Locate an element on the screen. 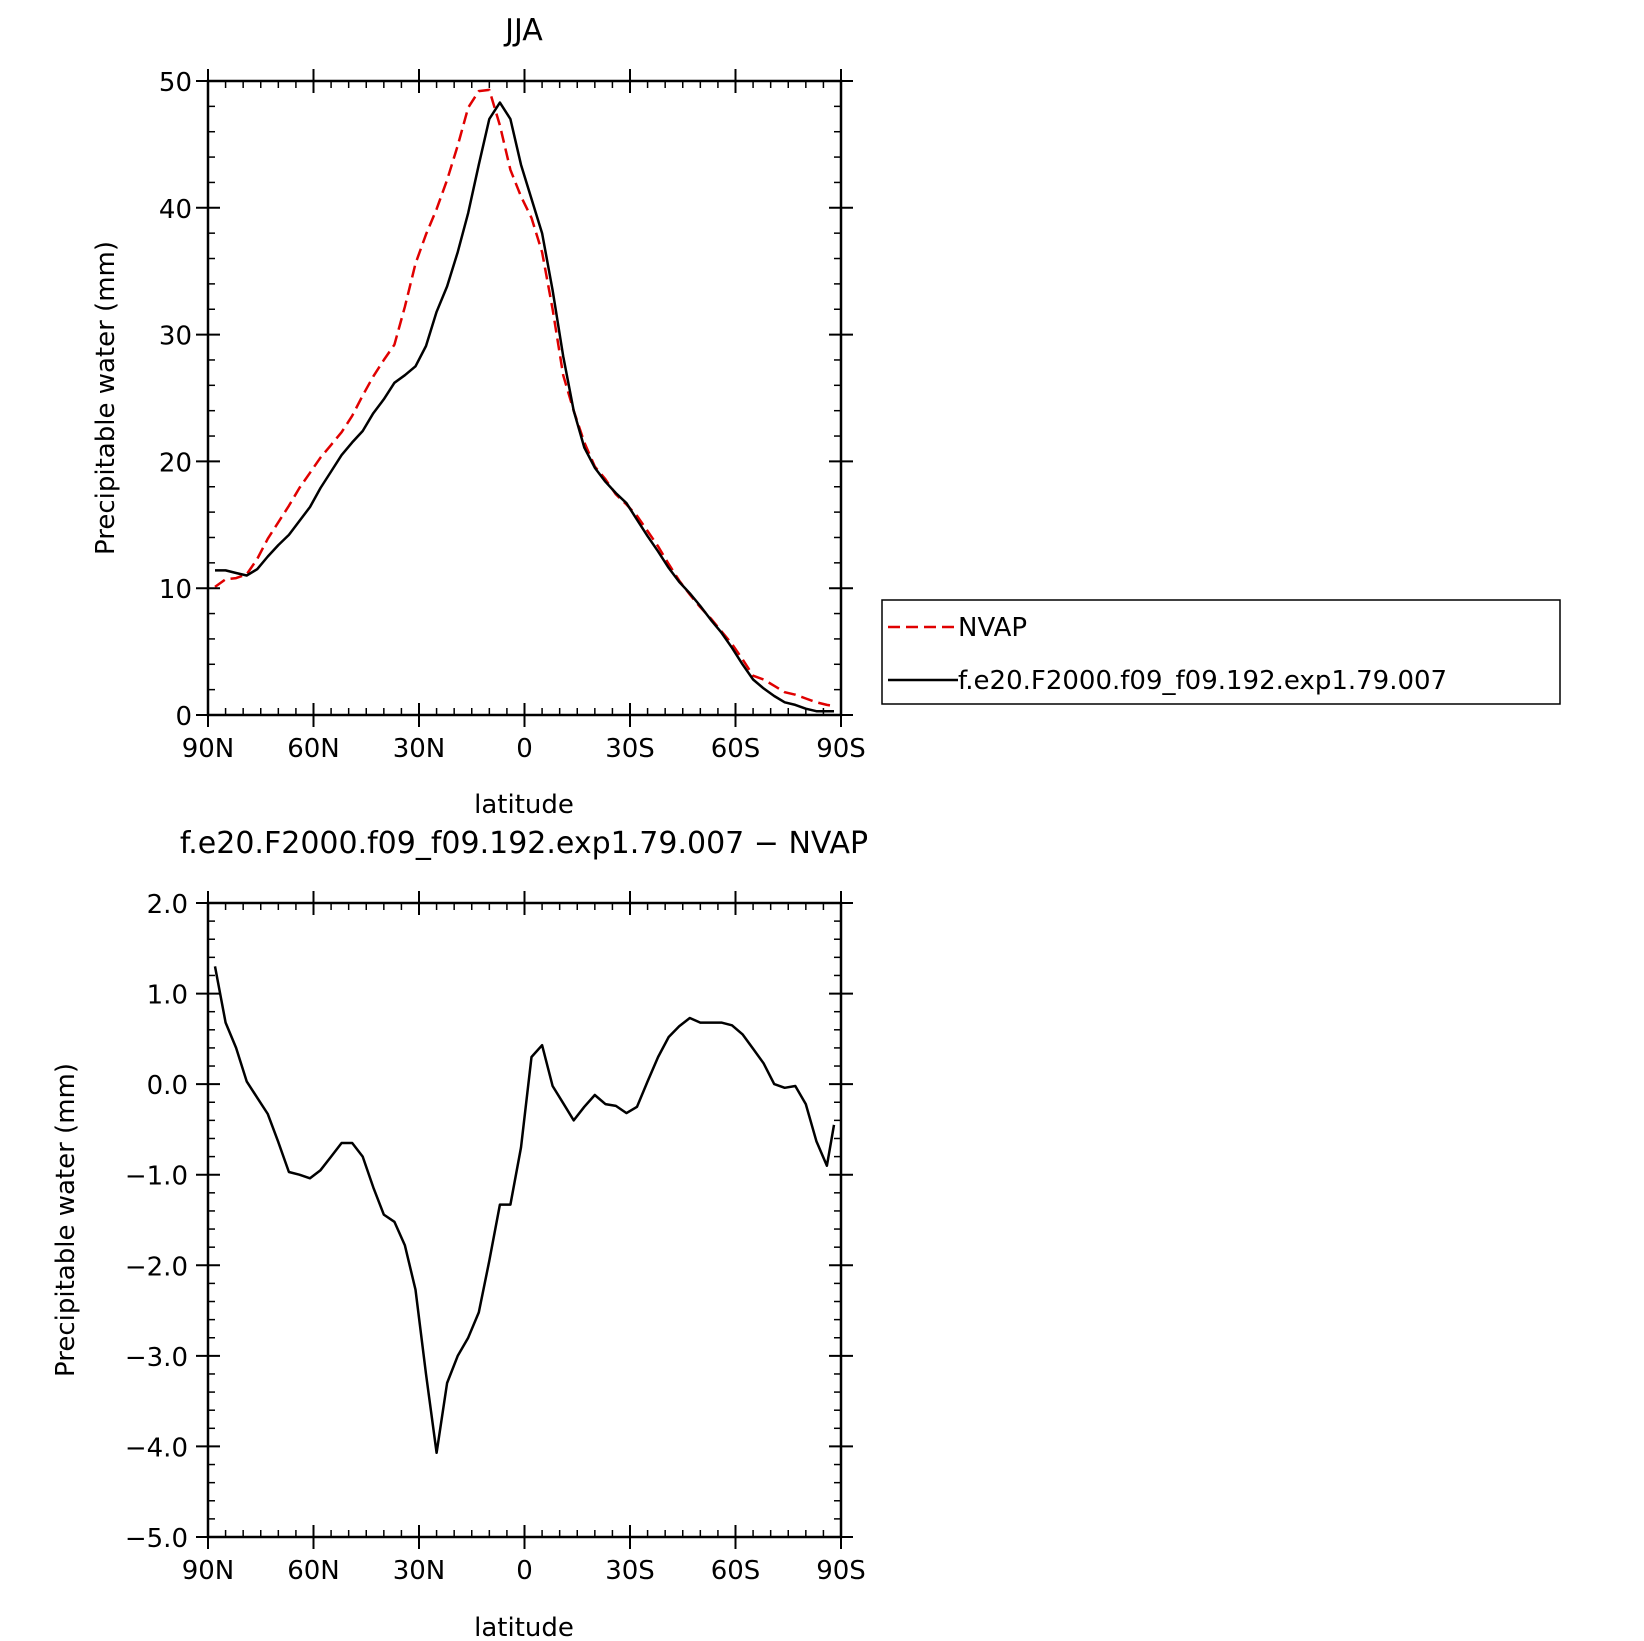  bottom-x-tick-label: 30N is located at coordinates (419, 1571).